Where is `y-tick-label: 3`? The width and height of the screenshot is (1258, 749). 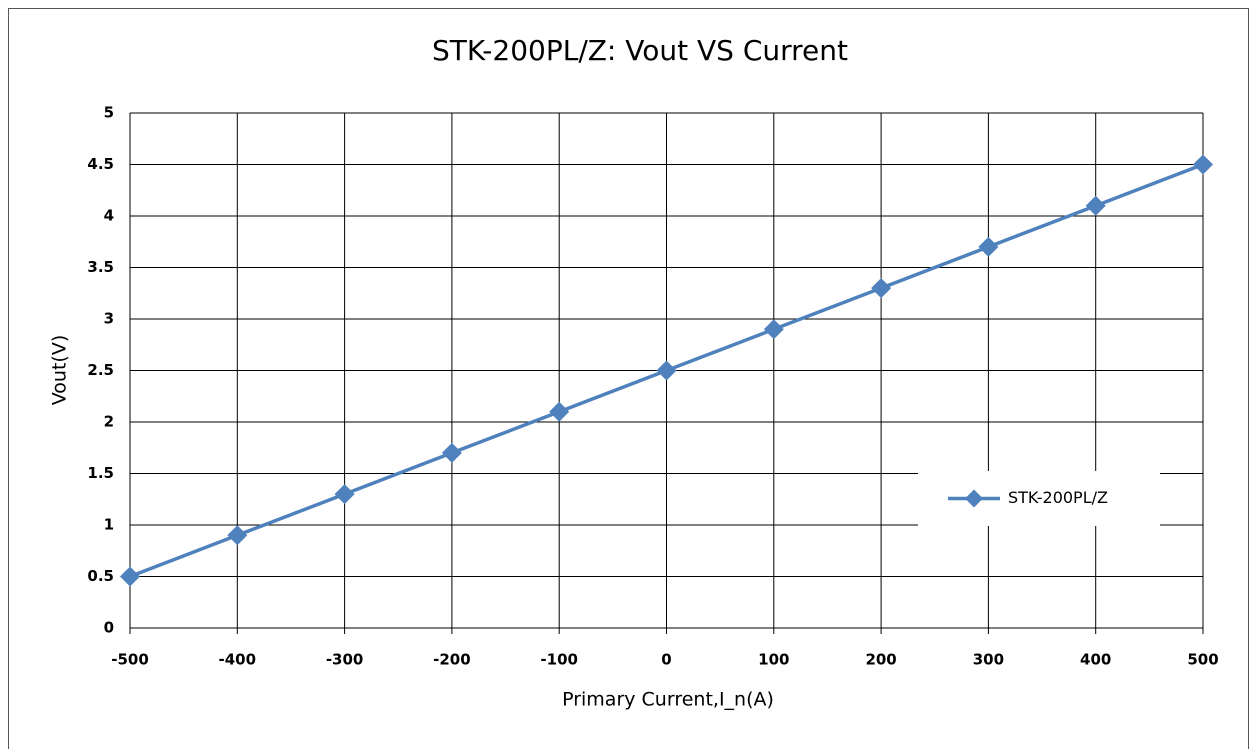 y-tick-label: 3 is located at coordinates (109, 319).